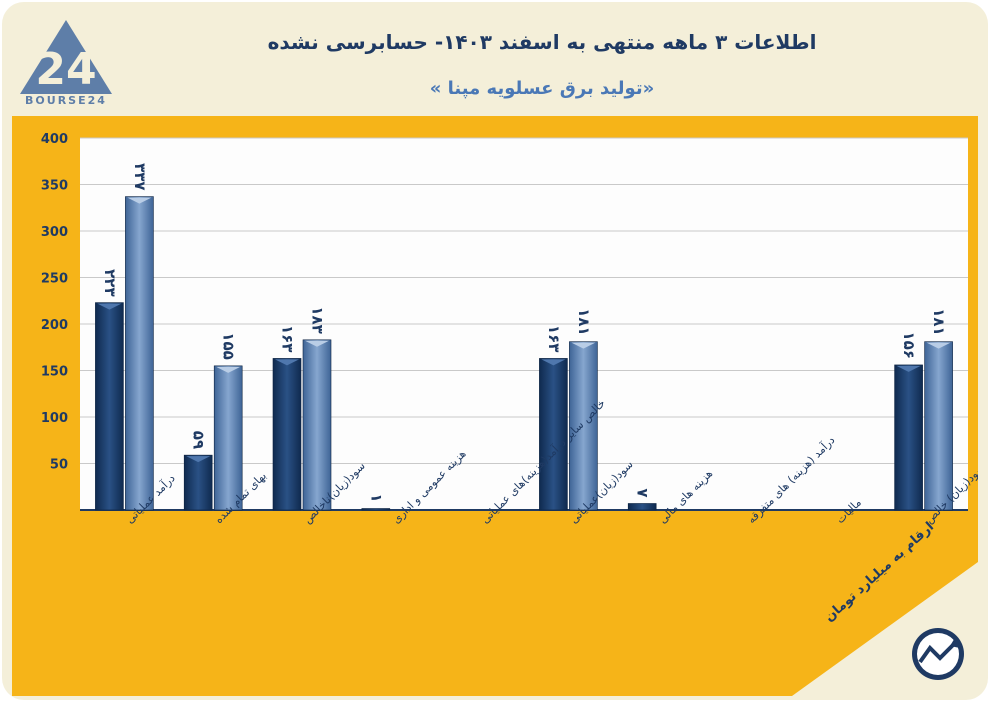 The width and height of the screenshot is (994, 704). I want to click on page-subtitle: «تولید برق عسلویه مپنا », so click(542, 88).